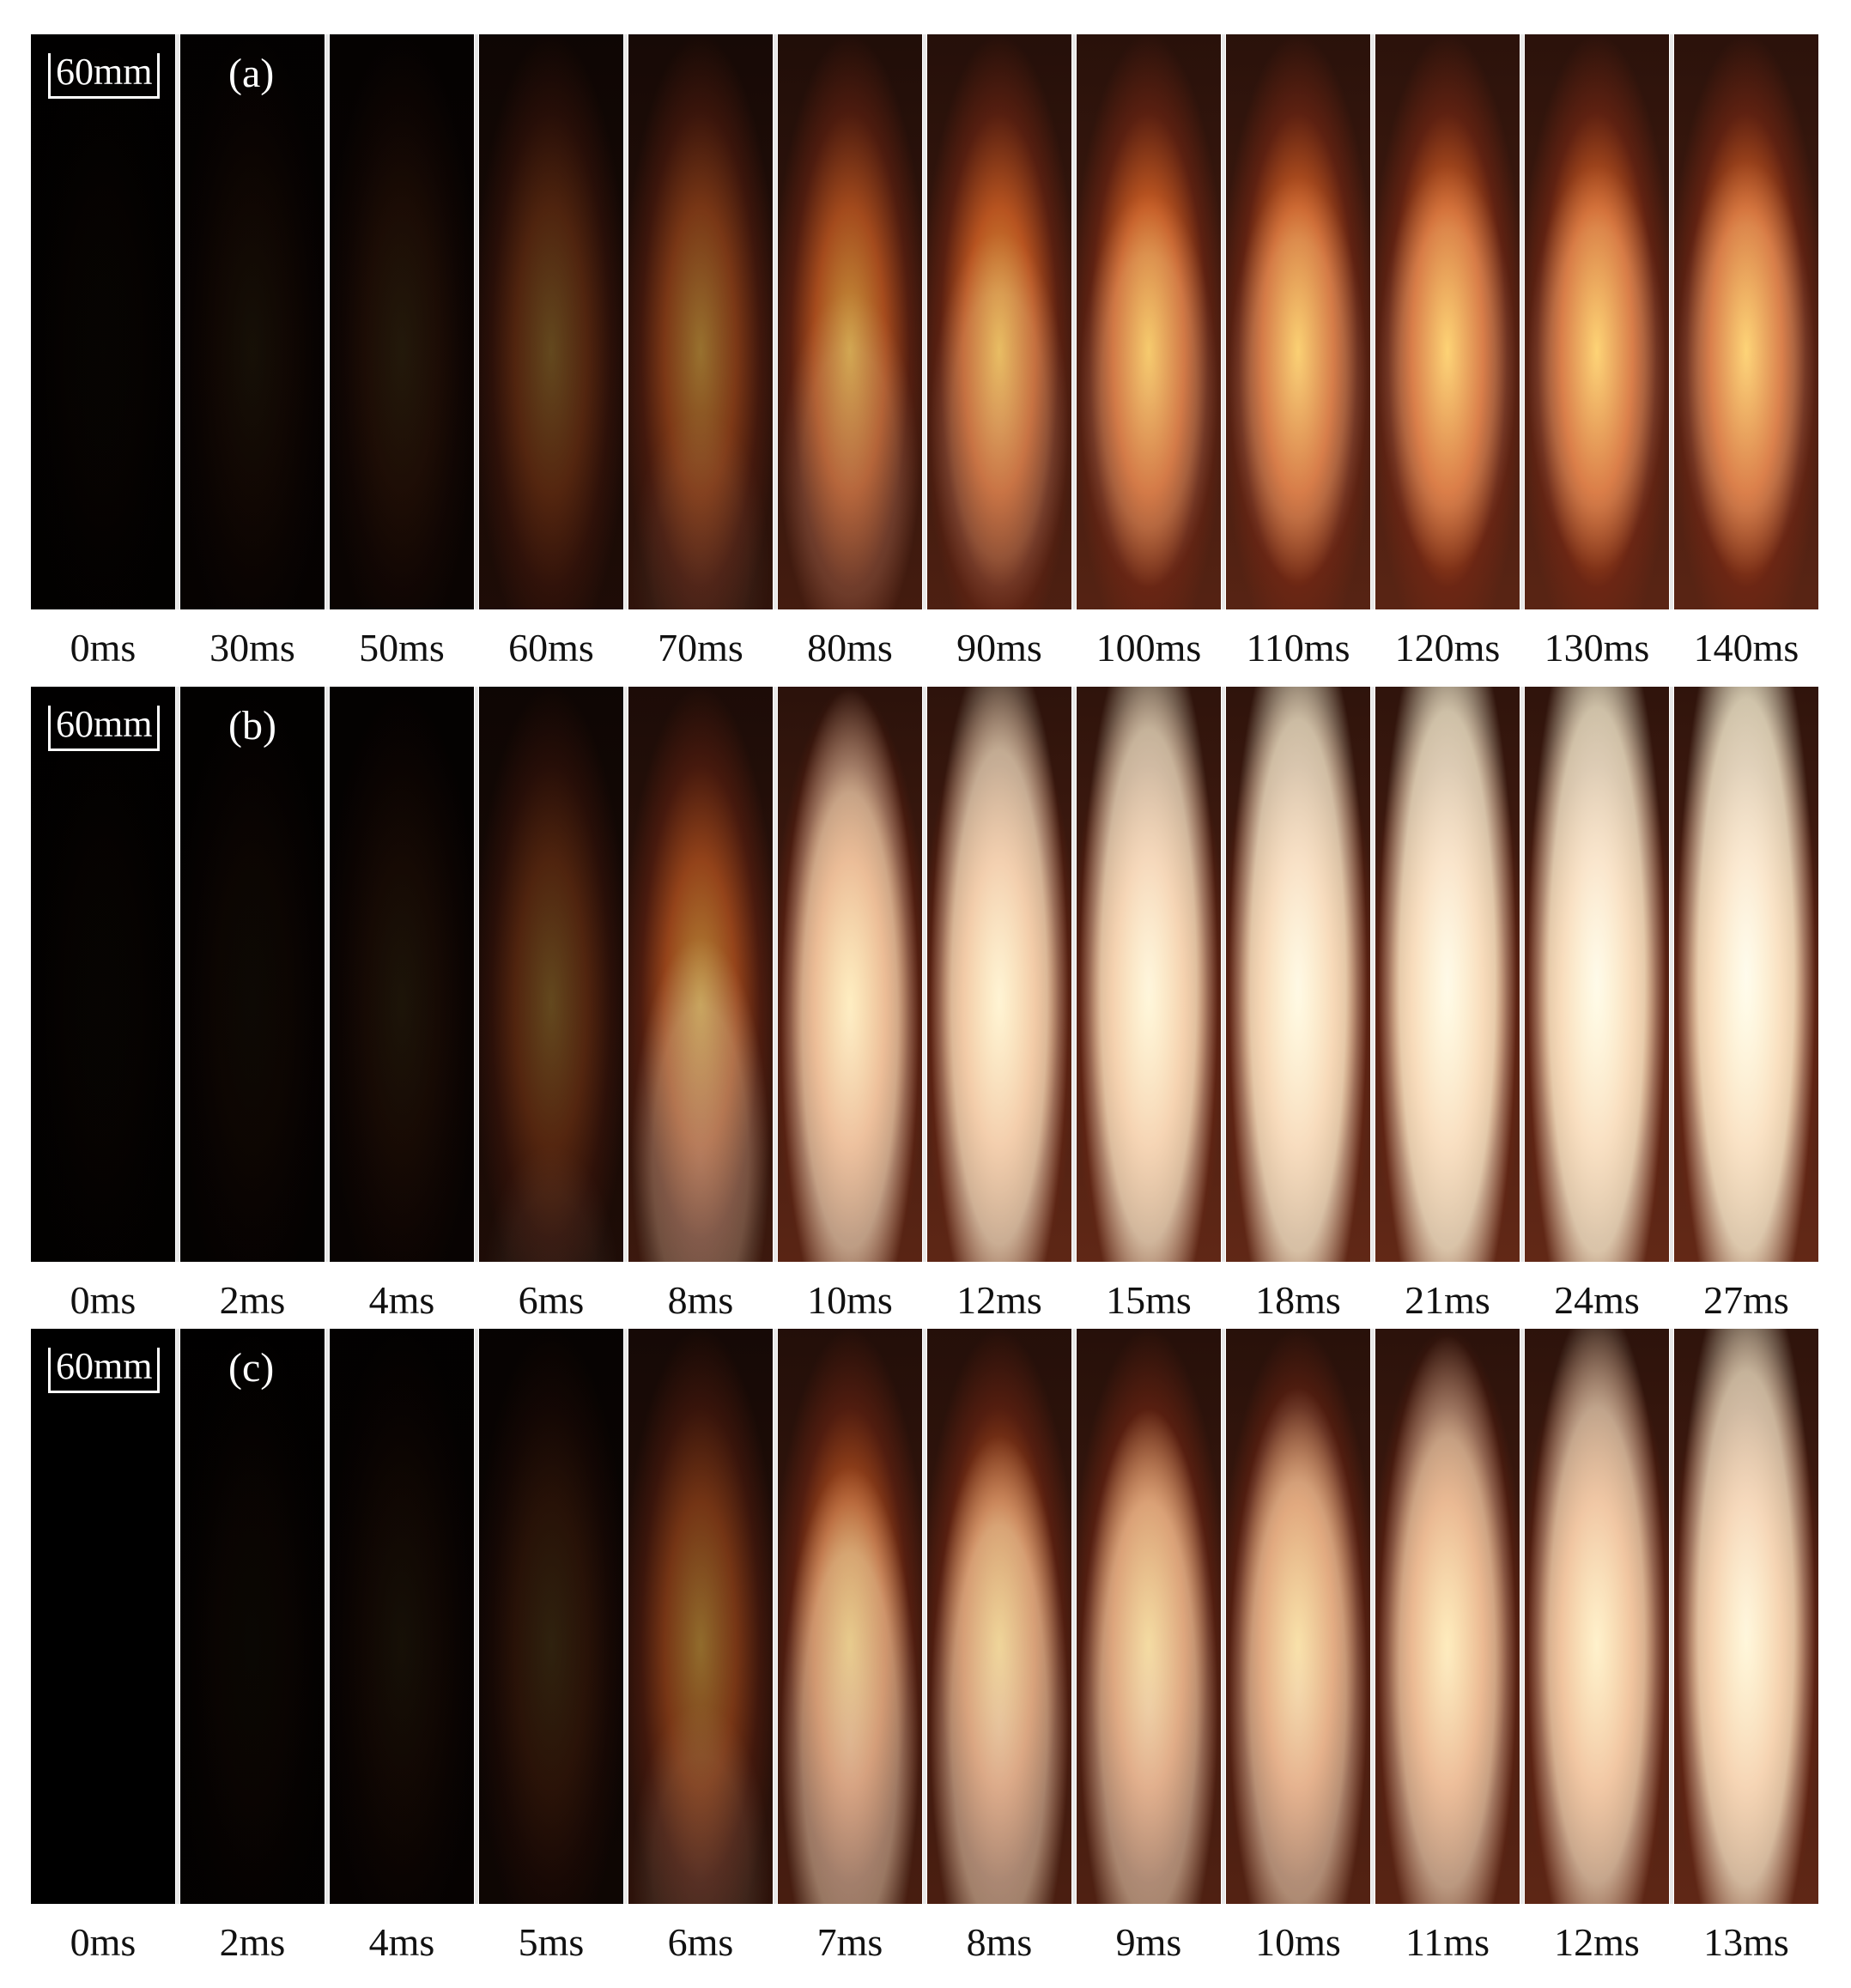 This screenshot has height=1988, width=1851. I want to click on time-label: 8ms, so click(700, 1300).